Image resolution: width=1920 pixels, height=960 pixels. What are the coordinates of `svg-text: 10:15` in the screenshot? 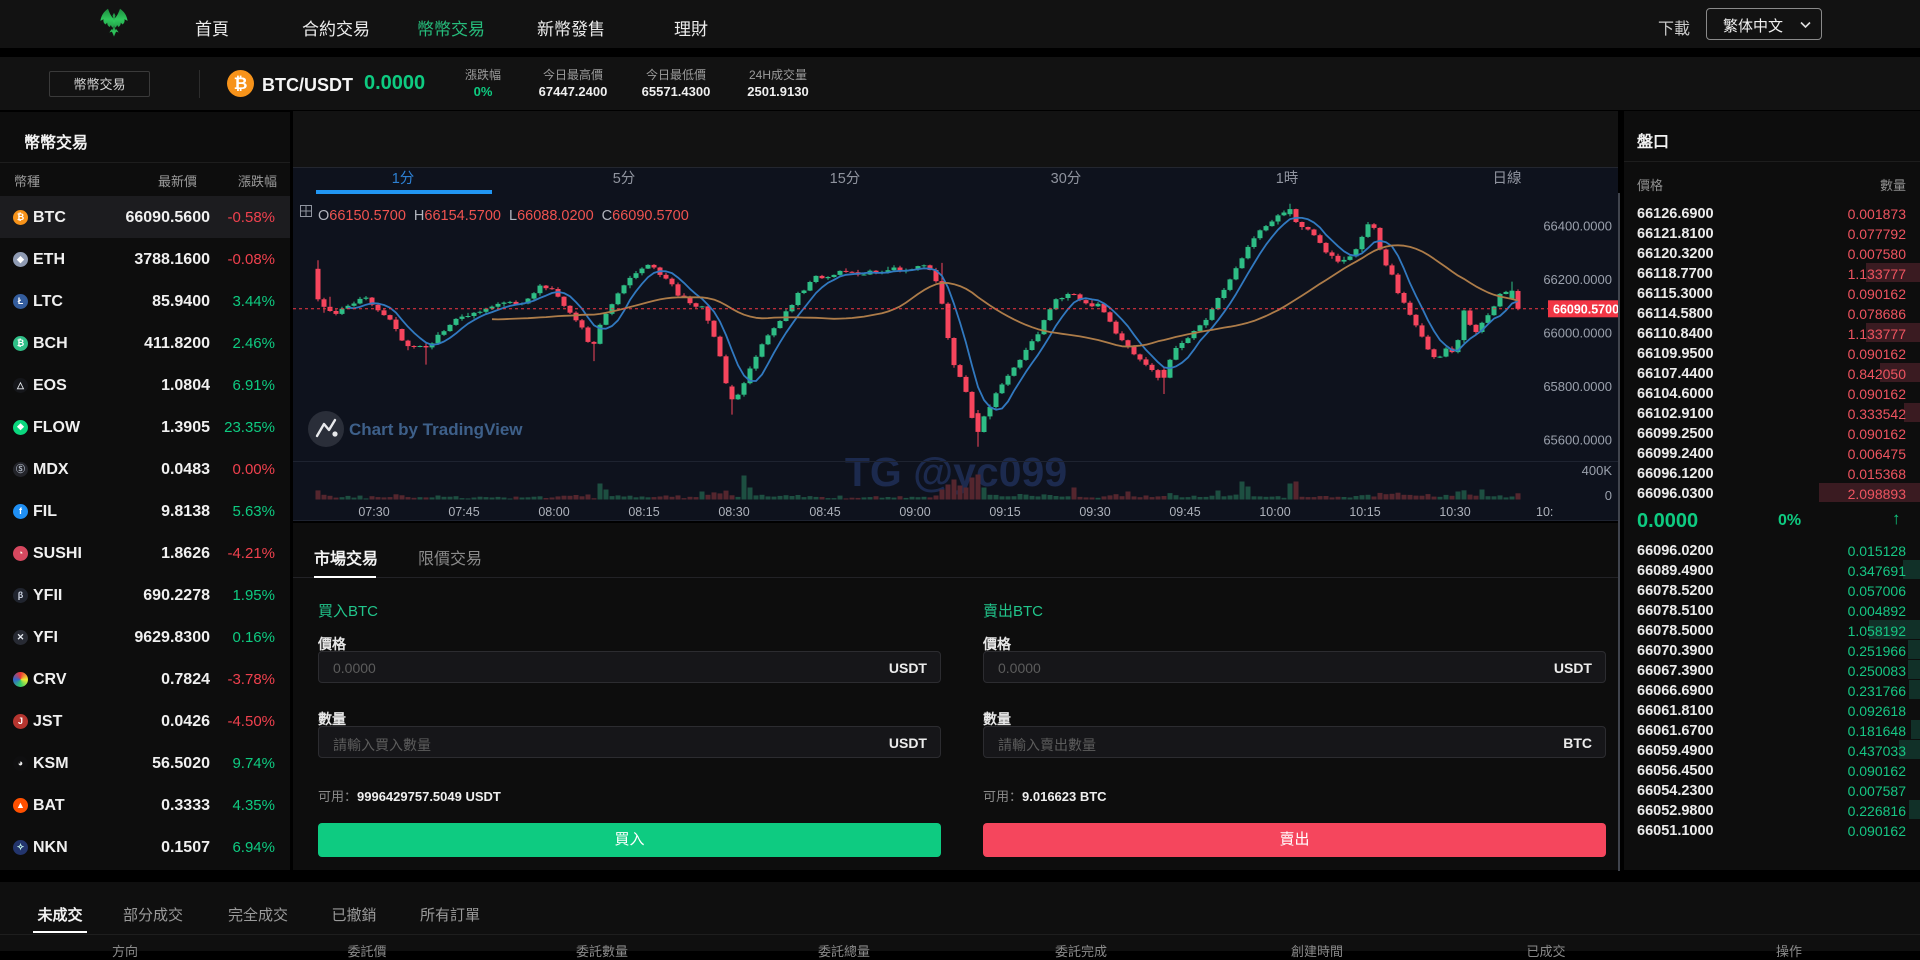 It's located at (1364, 512).